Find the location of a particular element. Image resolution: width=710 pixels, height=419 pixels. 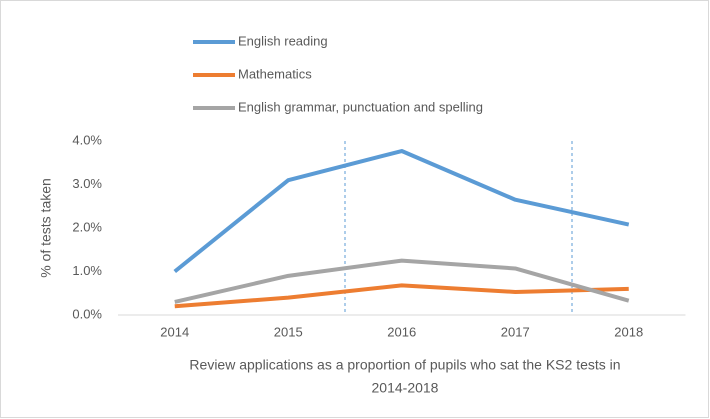

x-tick-label: 2018 is located at coordinates (628, 331).